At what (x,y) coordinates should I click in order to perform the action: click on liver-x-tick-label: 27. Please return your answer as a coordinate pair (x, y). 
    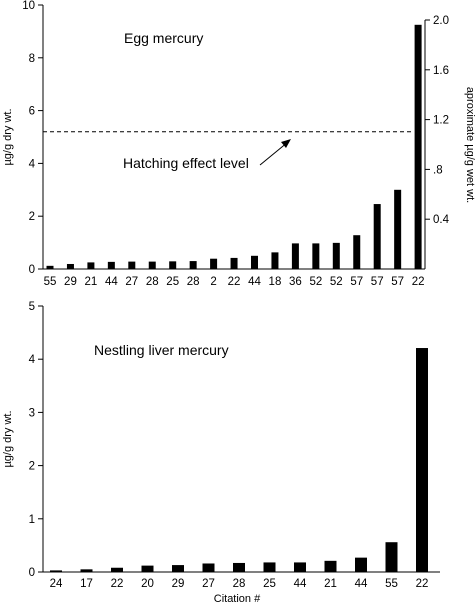
    Looking at the image, I should click on (208, 584).